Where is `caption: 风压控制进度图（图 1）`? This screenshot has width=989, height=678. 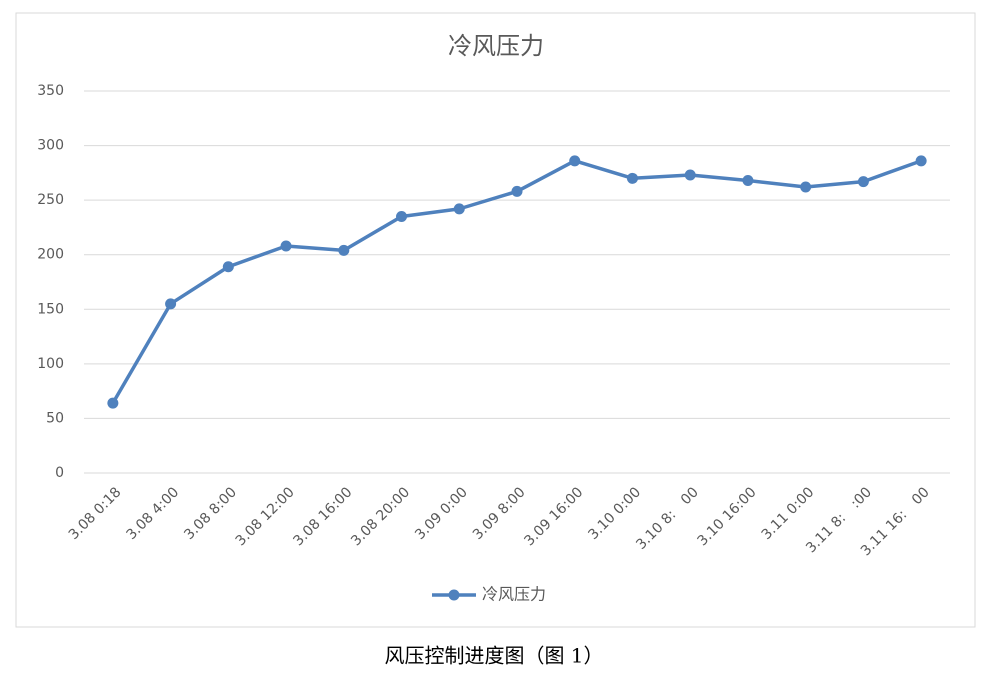 caption: 风压控制进度图（图 1） is located at coordinates (493, 656).